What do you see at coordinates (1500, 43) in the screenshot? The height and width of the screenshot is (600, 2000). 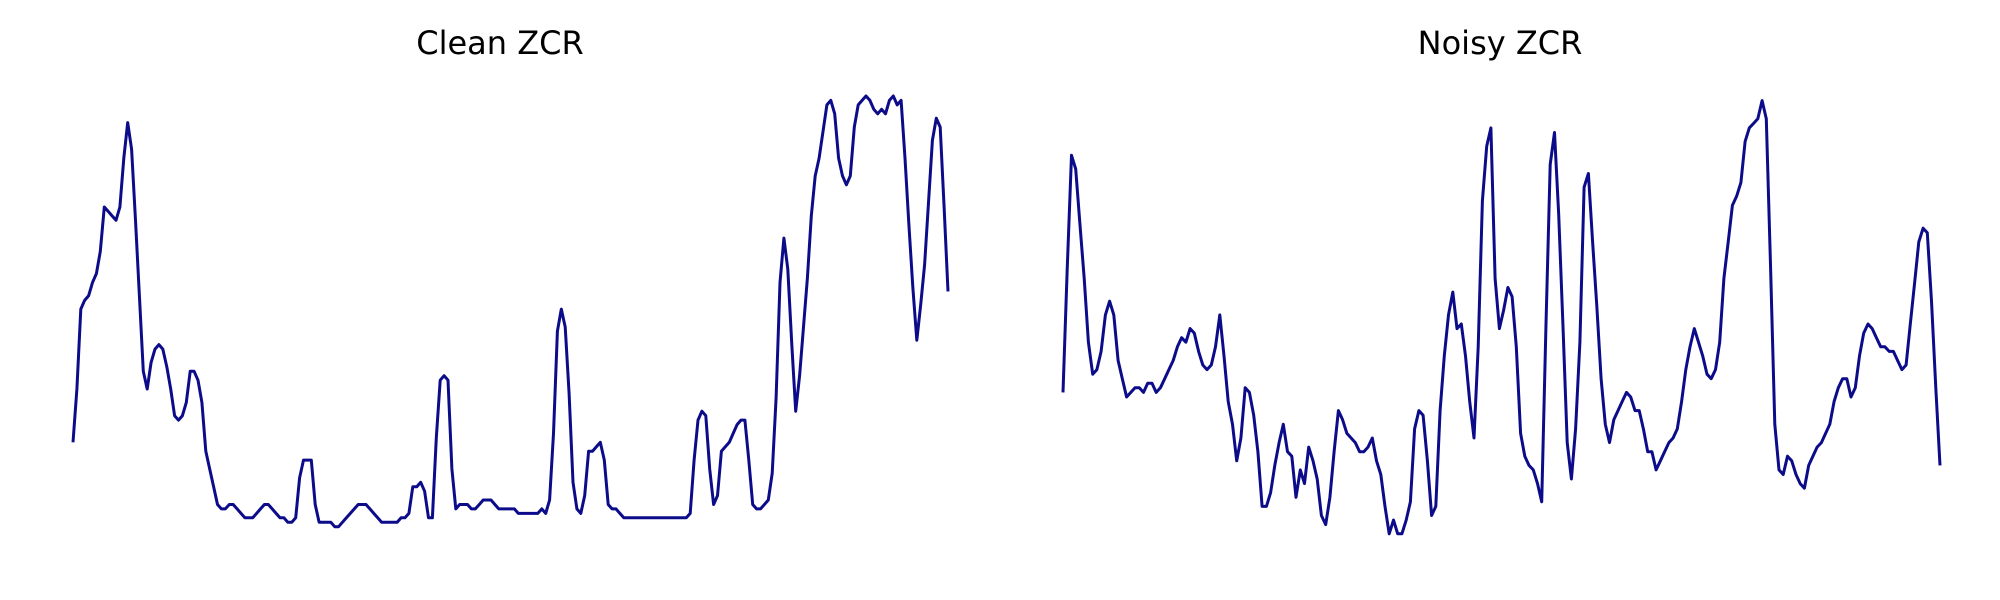 I see `chart-title: Noisy ZCR` at bounding box center [1500, 43].